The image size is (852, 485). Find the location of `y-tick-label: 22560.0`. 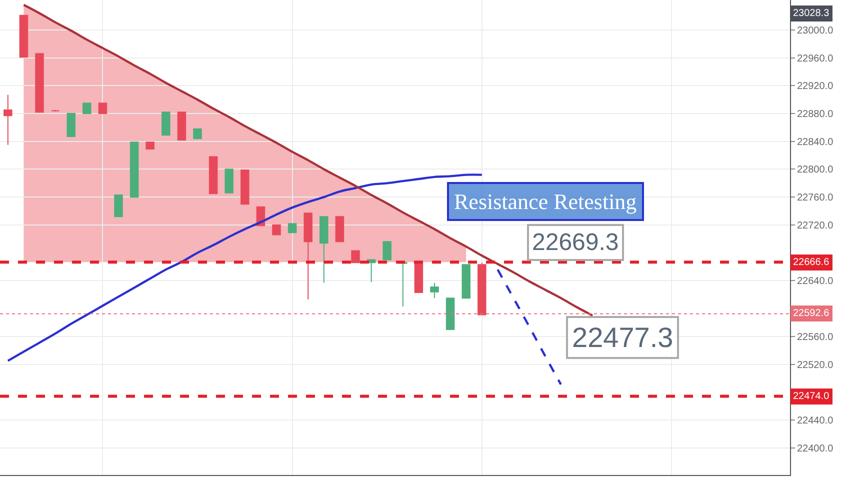

y-tick-label: 22560.0 is located at coordinates (815, 337).